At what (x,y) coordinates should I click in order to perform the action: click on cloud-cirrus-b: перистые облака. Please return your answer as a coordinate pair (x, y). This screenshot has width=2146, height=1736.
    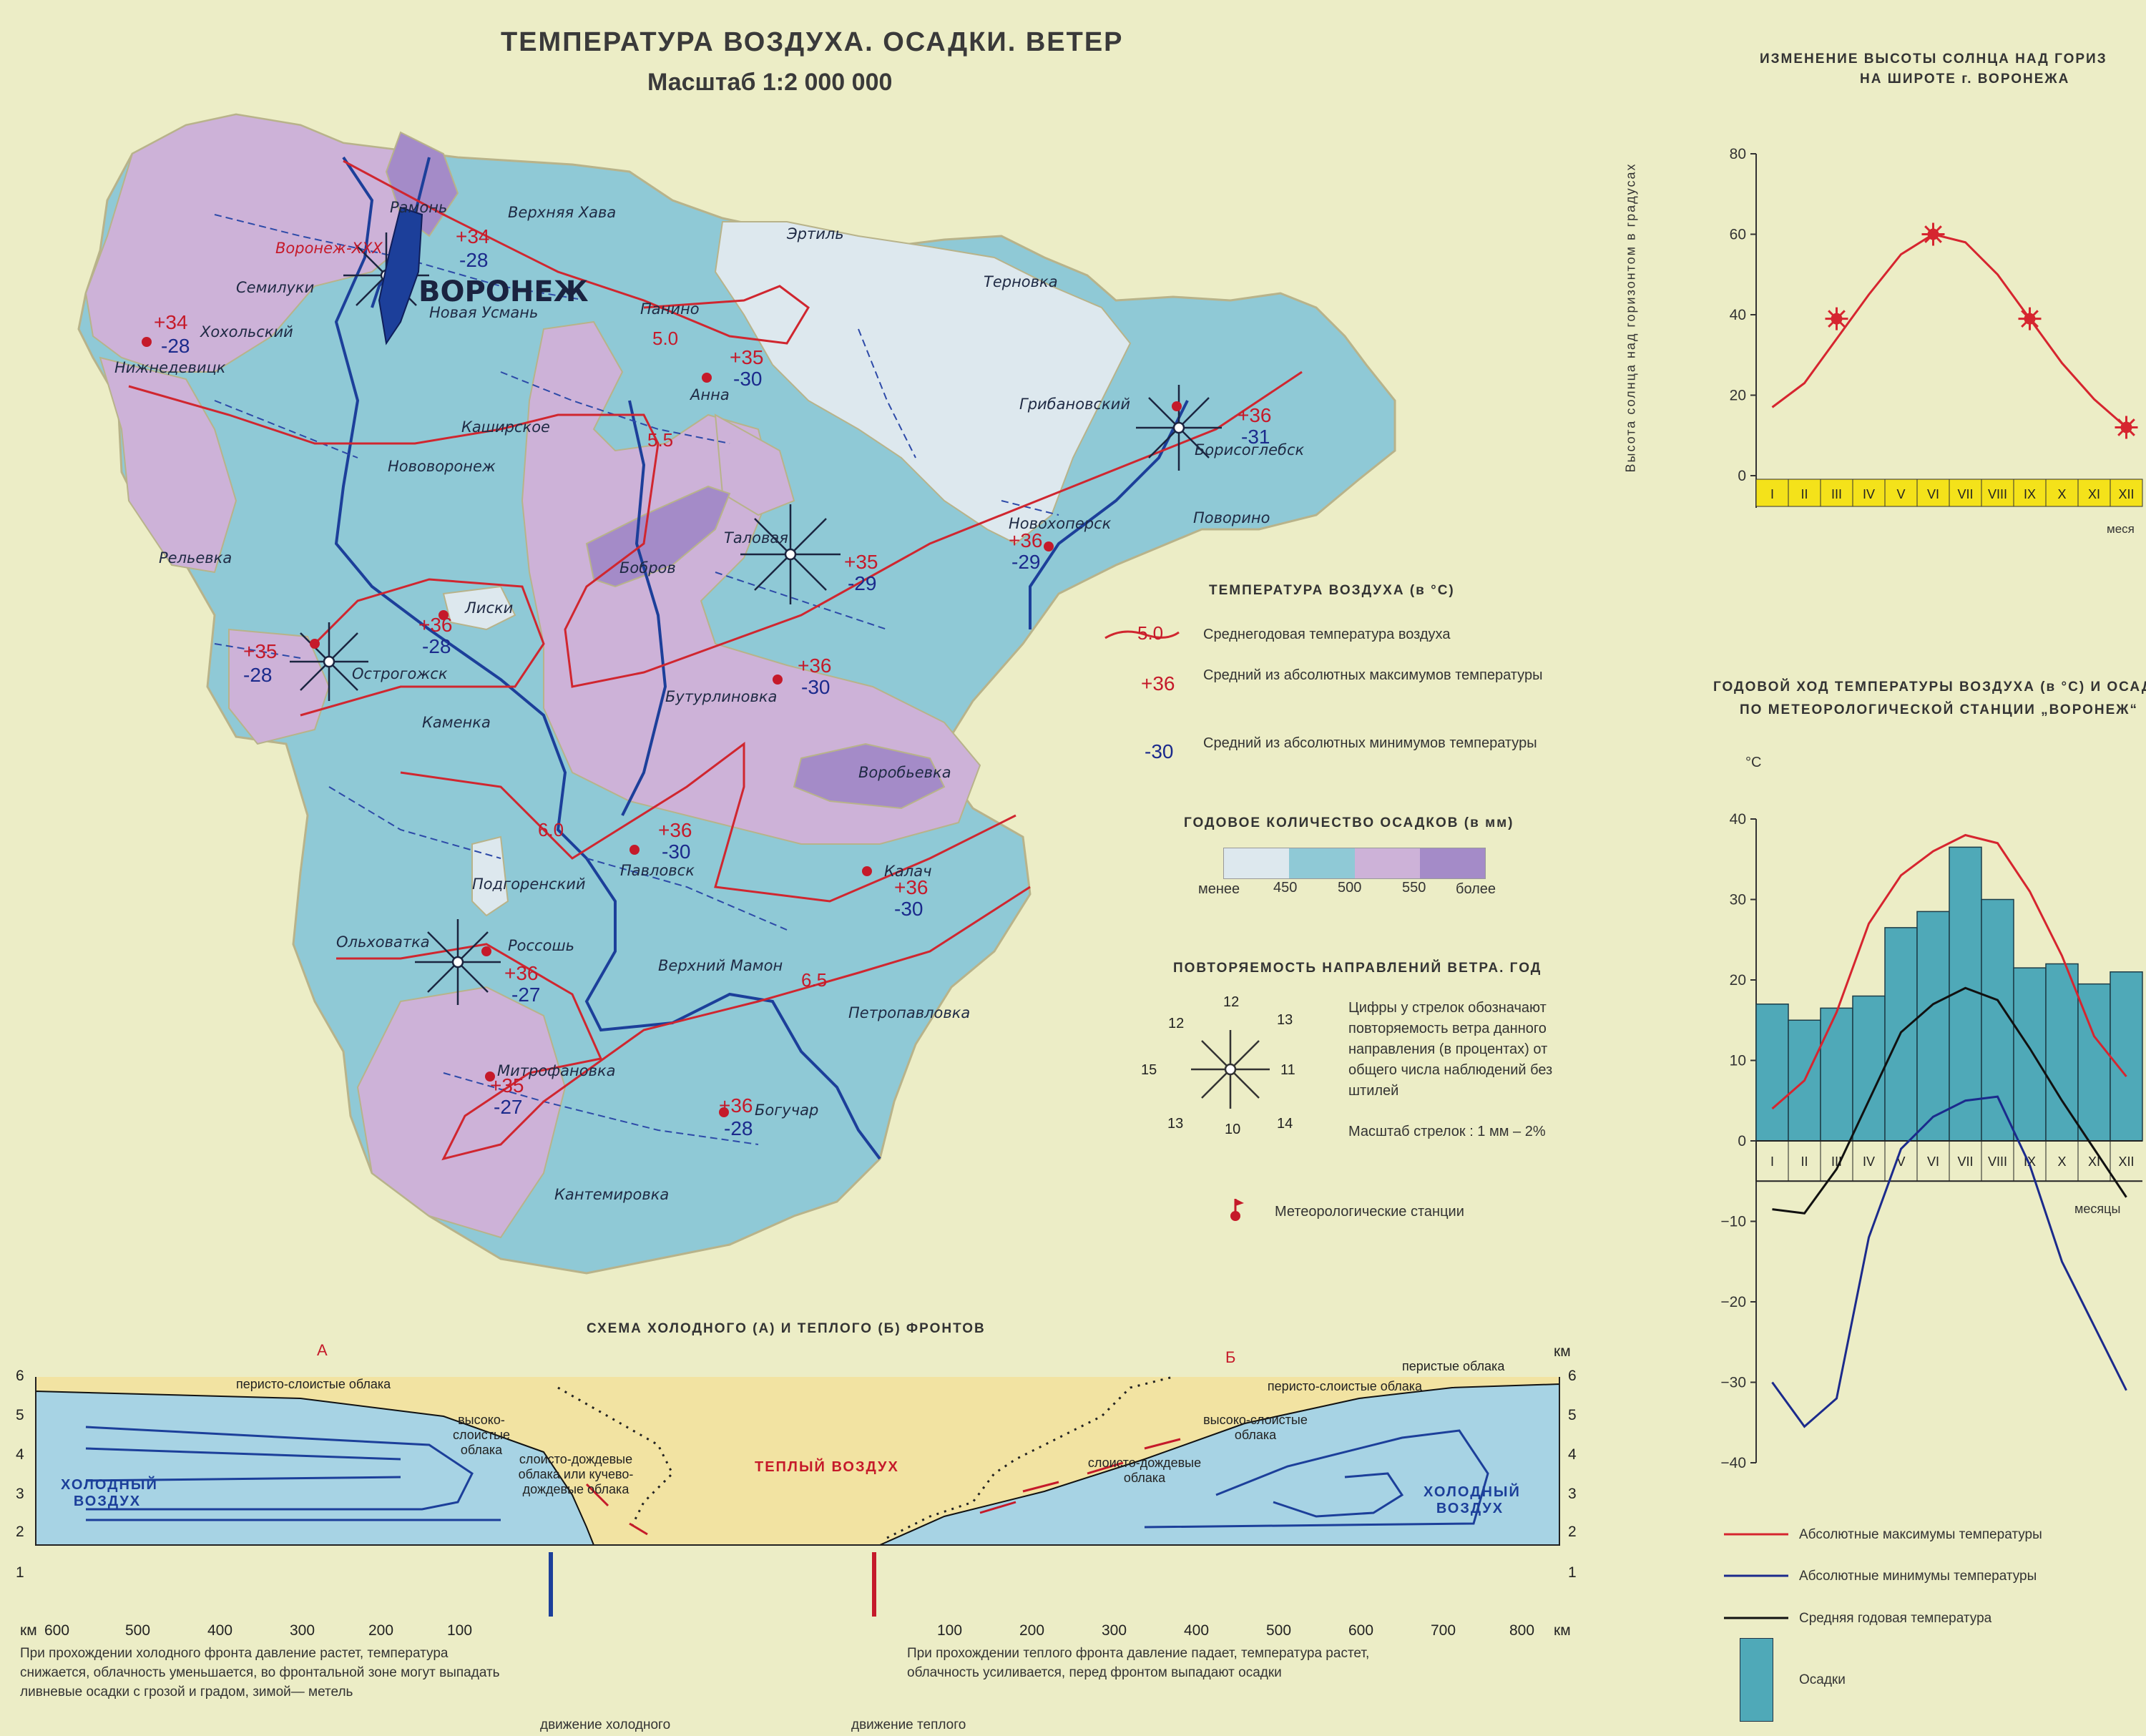
    Looking at the image, I should click on (1453, 1366).